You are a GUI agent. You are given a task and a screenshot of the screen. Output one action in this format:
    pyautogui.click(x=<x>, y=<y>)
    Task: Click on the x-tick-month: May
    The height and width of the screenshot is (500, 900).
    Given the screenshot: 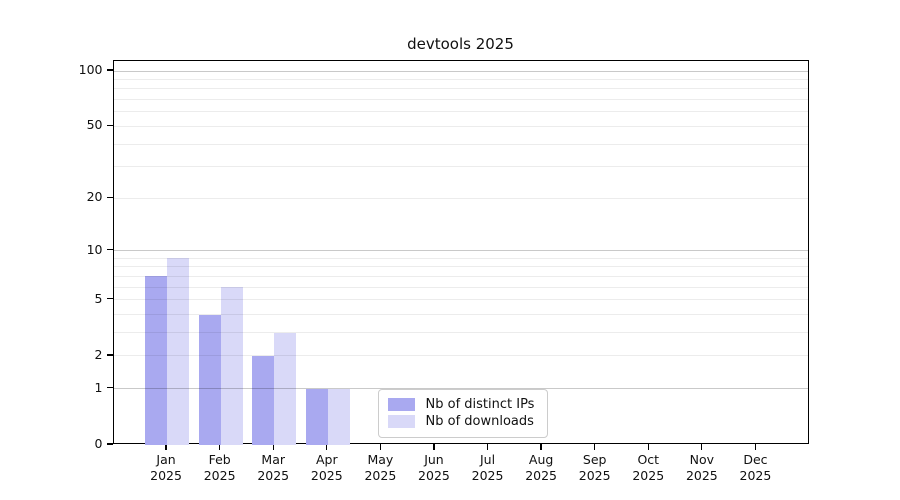 What is the action you would take?
    pyautogui.click(x=380, y=459)
    